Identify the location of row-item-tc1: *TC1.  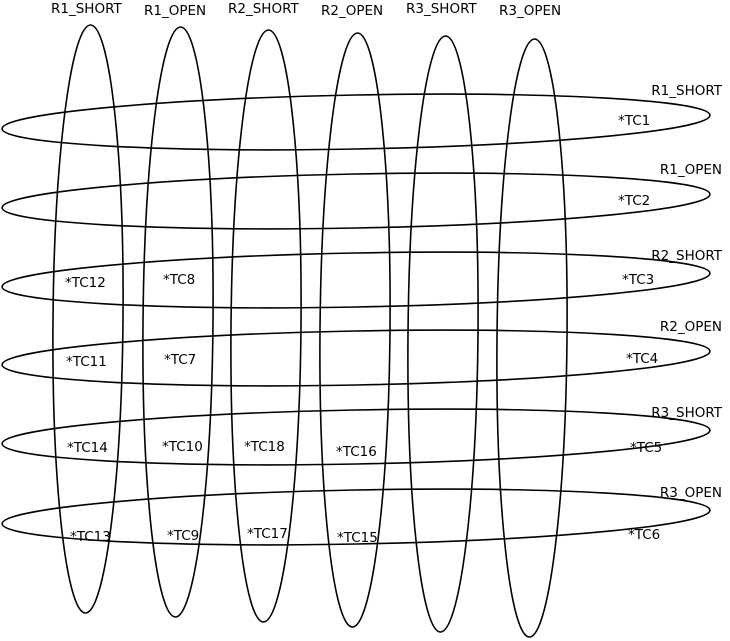
(634, 121).